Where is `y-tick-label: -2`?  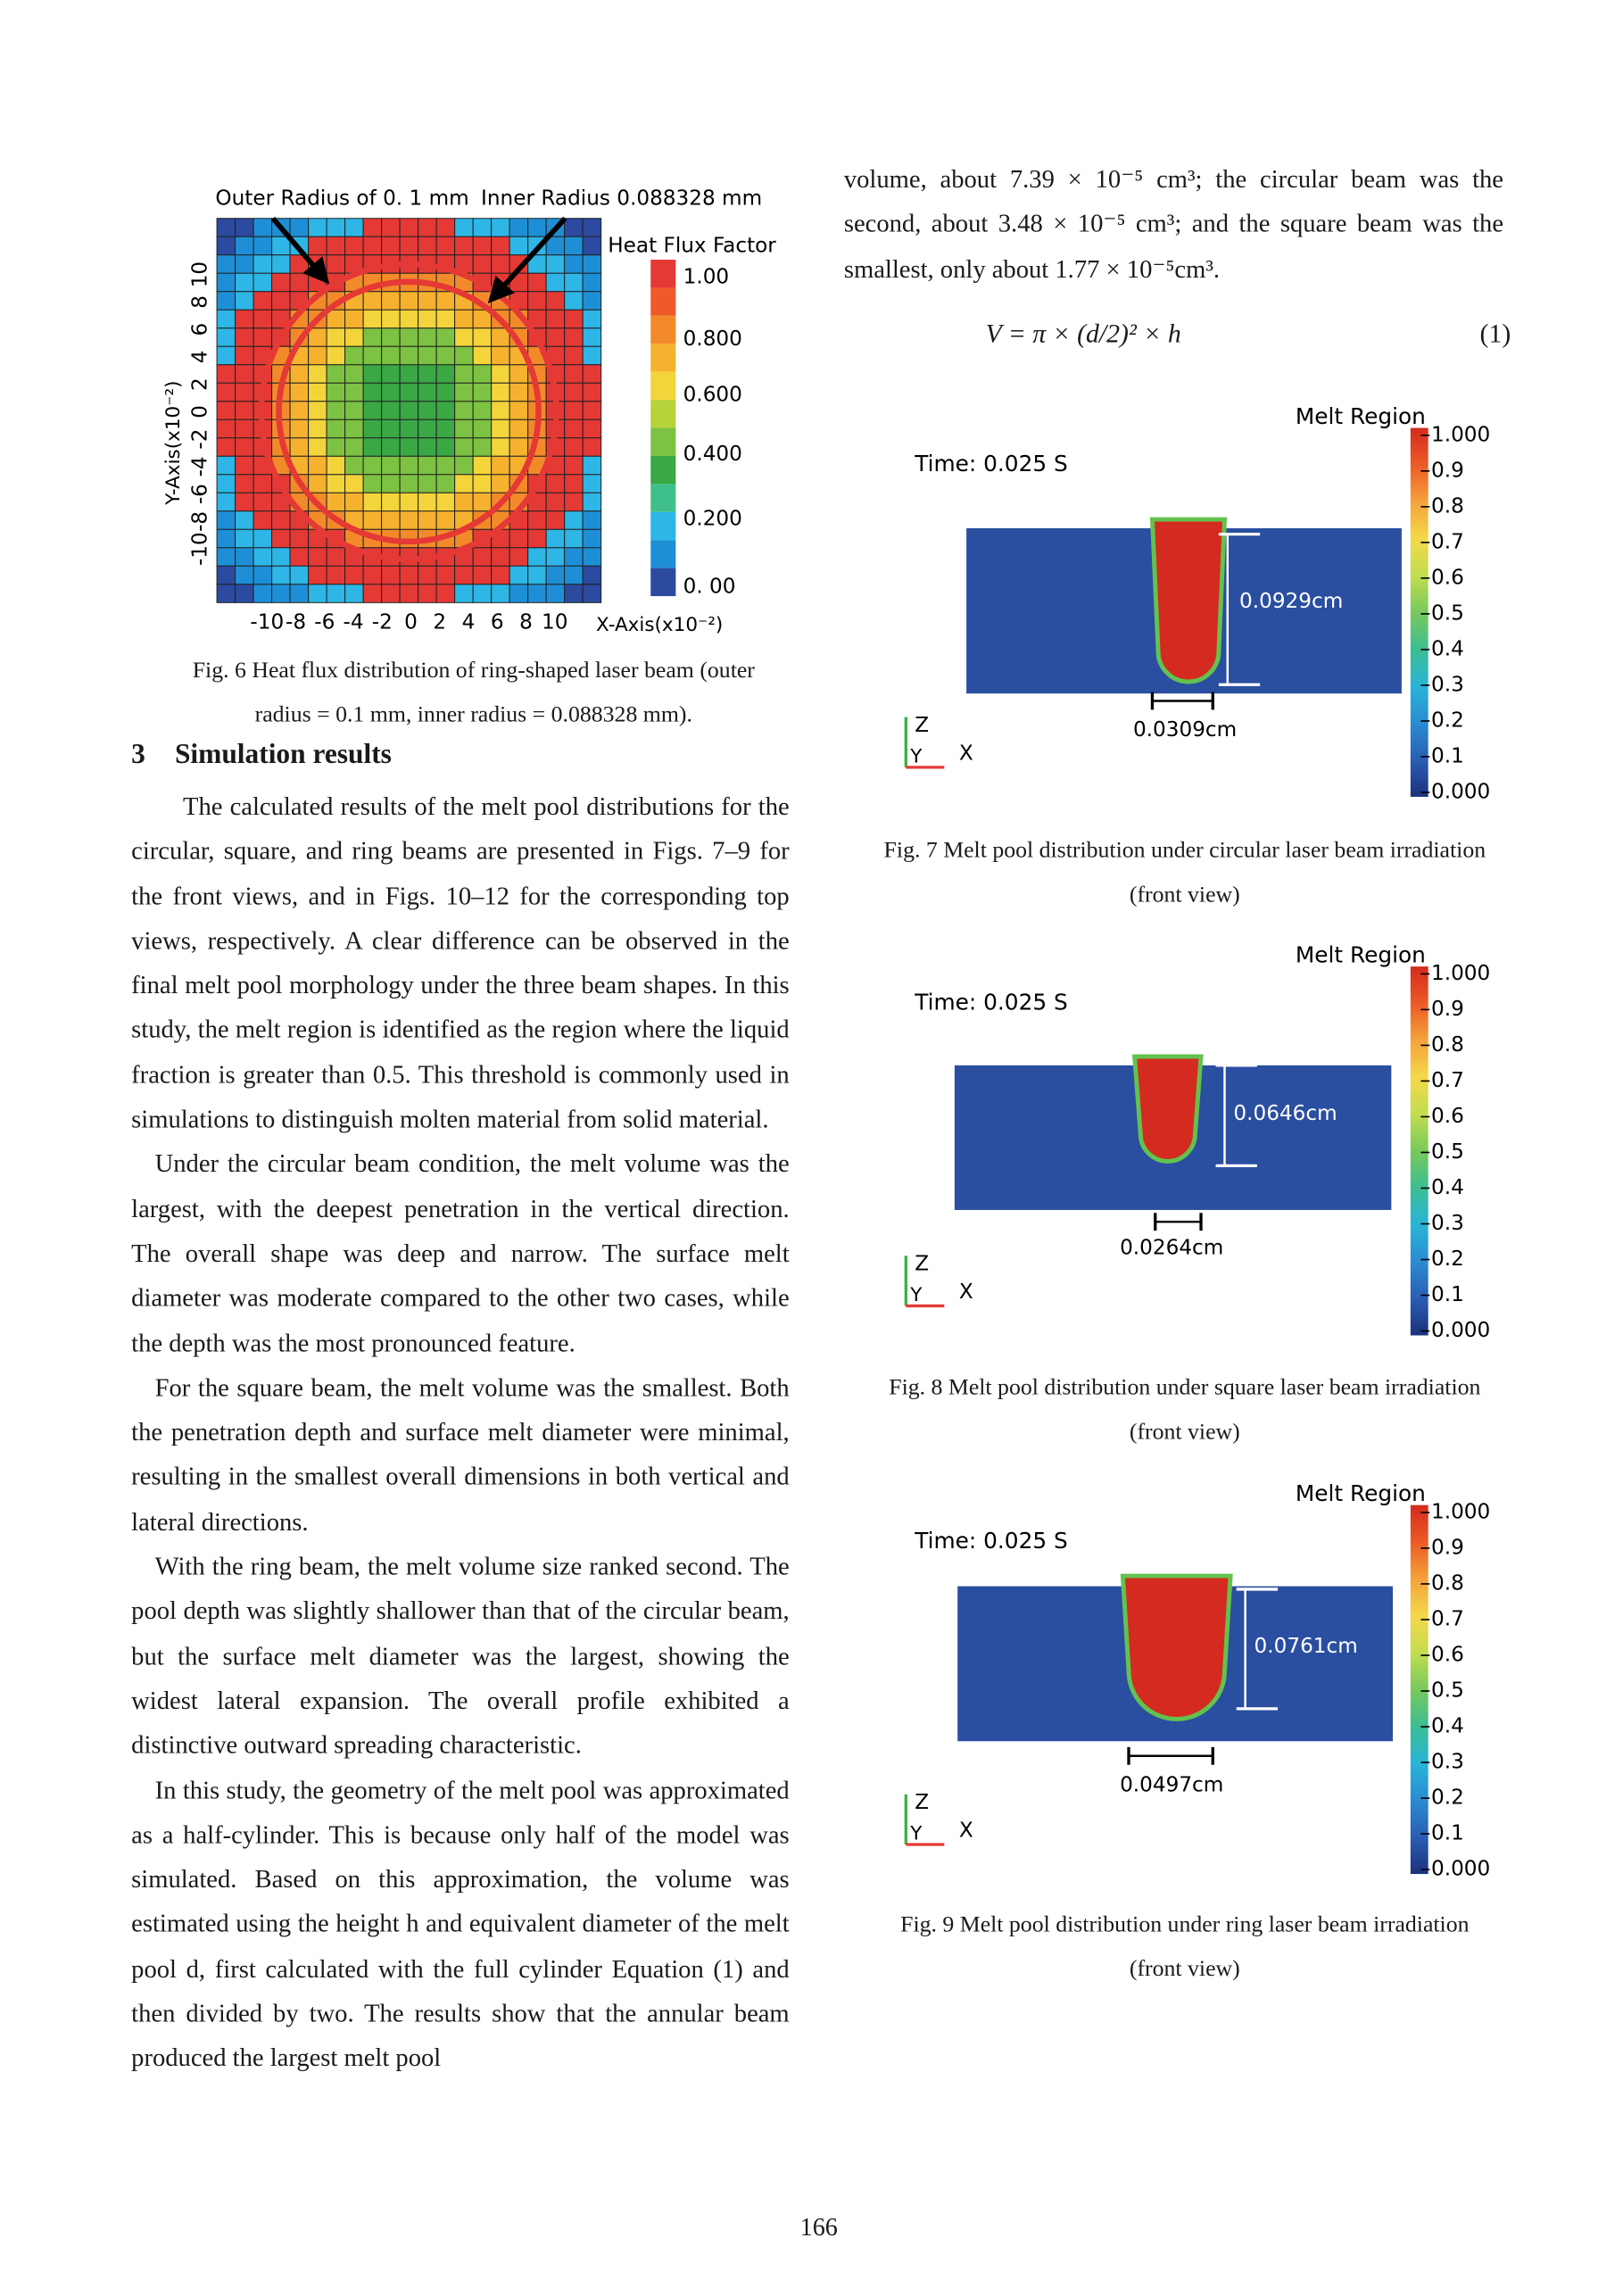
y-tick-label: -2 is located at coordinates (199, 440).